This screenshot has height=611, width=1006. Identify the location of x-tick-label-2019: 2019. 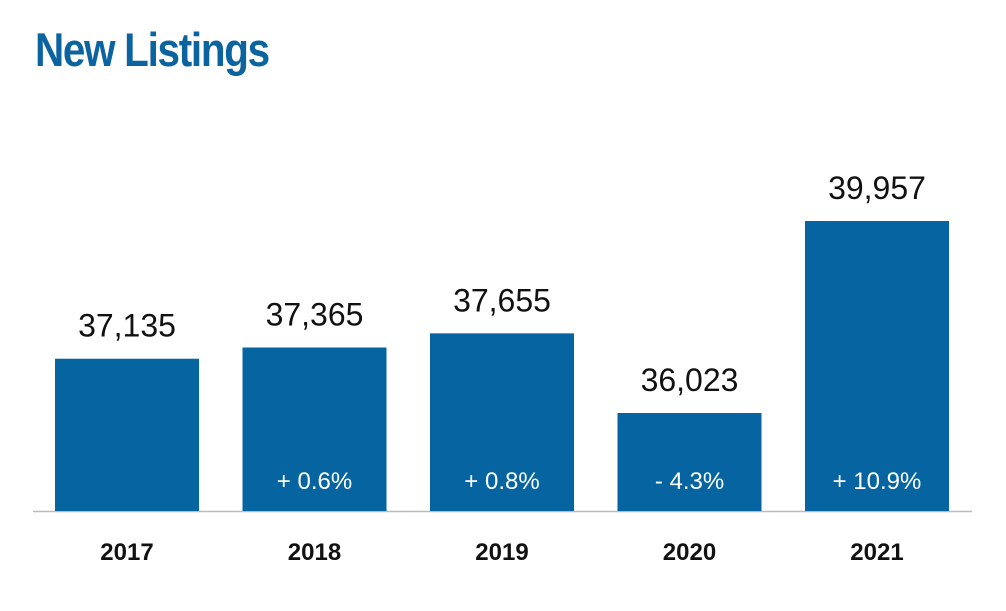
(501, 552).